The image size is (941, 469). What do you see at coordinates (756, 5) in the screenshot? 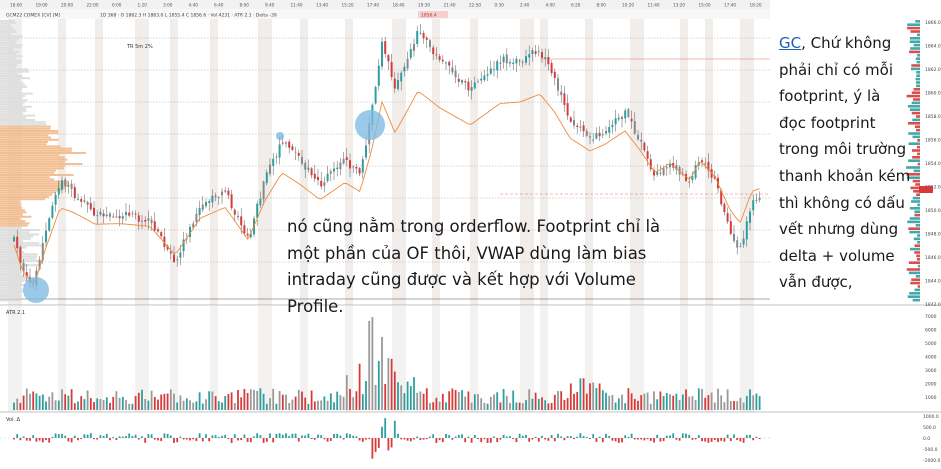
I see `time-axis-label: 18:20` at bounding box center [756, 5].